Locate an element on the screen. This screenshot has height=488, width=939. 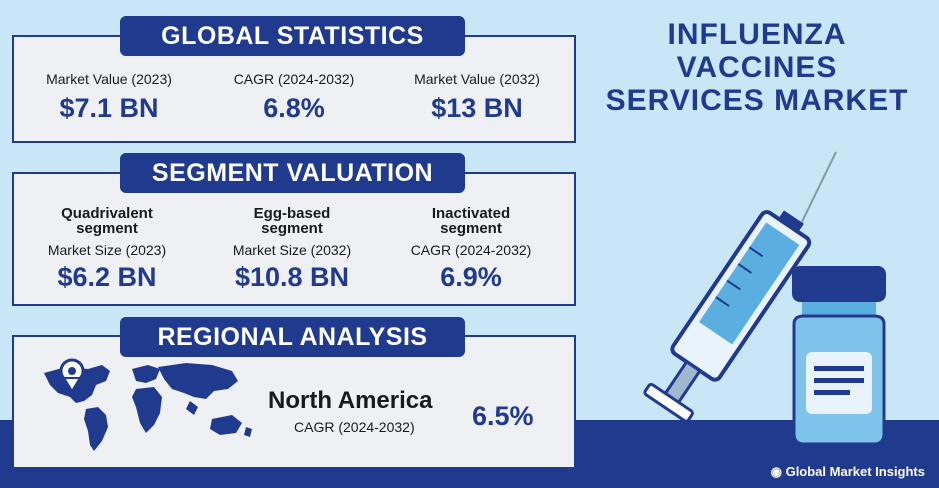
segment-name: Quadrivalent is located at coordinates (107, 213).